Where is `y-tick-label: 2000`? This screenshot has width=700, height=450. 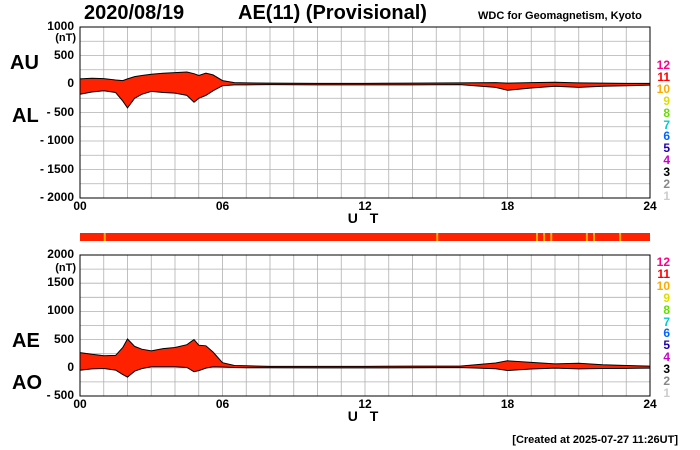 y-tick-label: 2000 is located at coordinates (60, 254).